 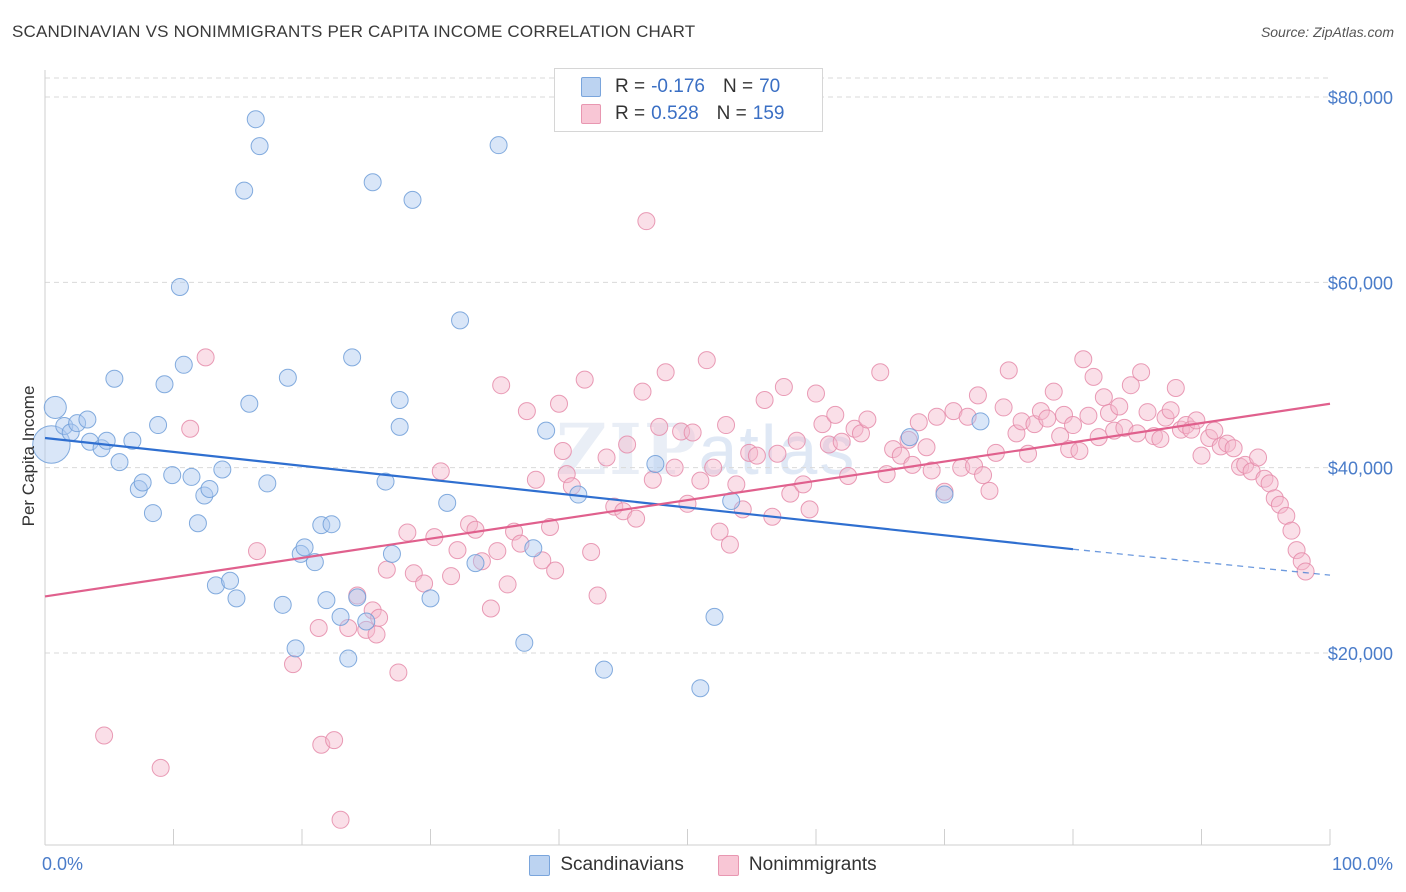 What do you see at coordinates (703, 865) in the screenshot?
I see `series-legend: Scandinavians Nonimmigrants` at bounding box center [703, 865].